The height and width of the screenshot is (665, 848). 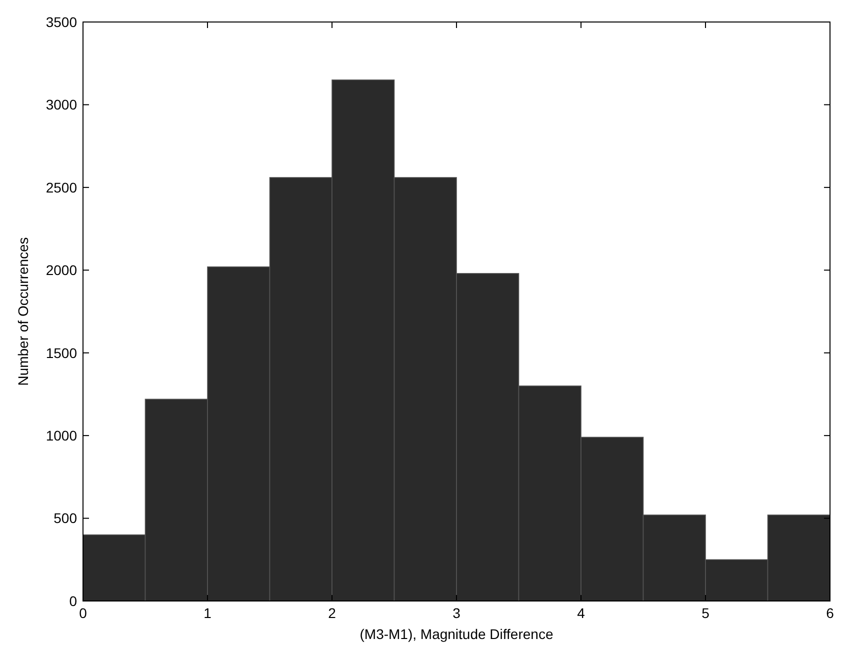 What do you see at coordinates (457, 634) in the screenshot?
I see `x-axis-title: (M3-M1), Magnitude Difference` at bounding box center [457, 634].